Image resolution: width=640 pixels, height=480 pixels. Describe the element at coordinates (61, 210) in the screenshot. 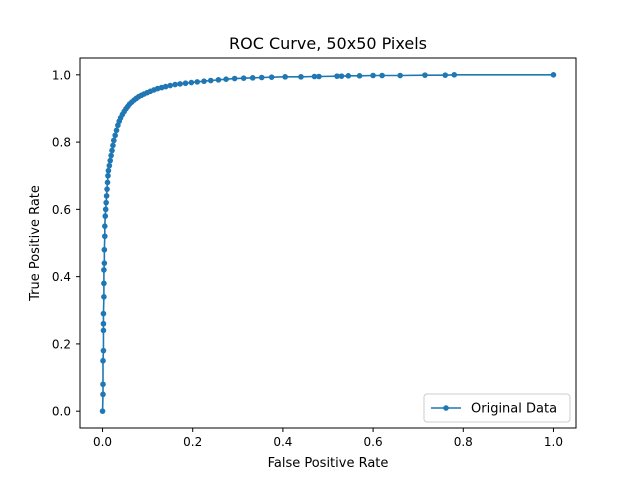

I see `y-tick-label: 0.6` at that location.